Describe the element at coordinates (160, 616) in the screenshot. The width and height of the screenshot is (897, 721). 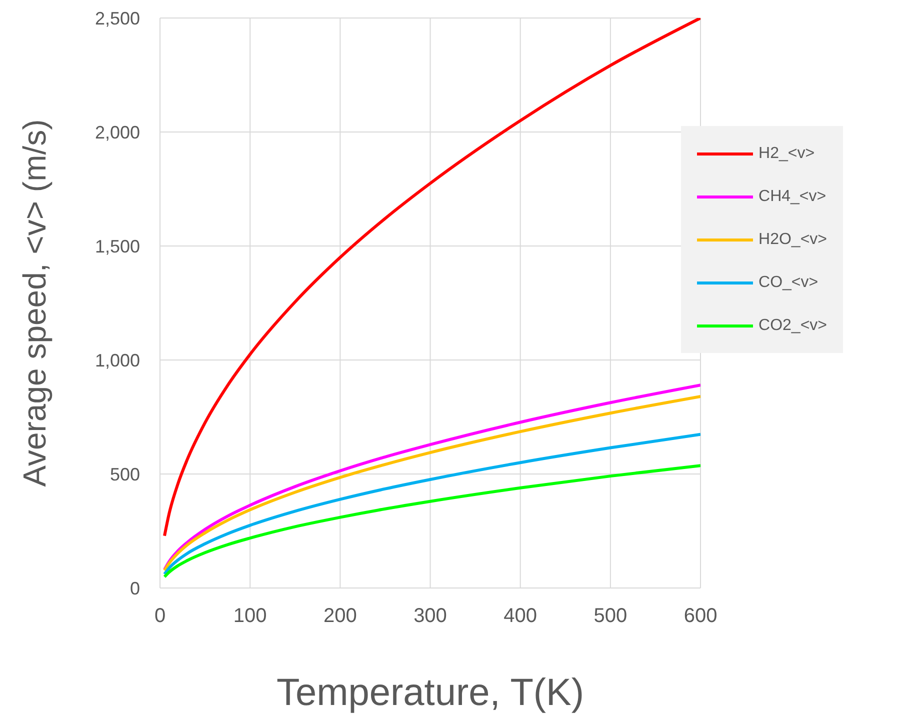
I see `x-tick-label: 0` at that location.